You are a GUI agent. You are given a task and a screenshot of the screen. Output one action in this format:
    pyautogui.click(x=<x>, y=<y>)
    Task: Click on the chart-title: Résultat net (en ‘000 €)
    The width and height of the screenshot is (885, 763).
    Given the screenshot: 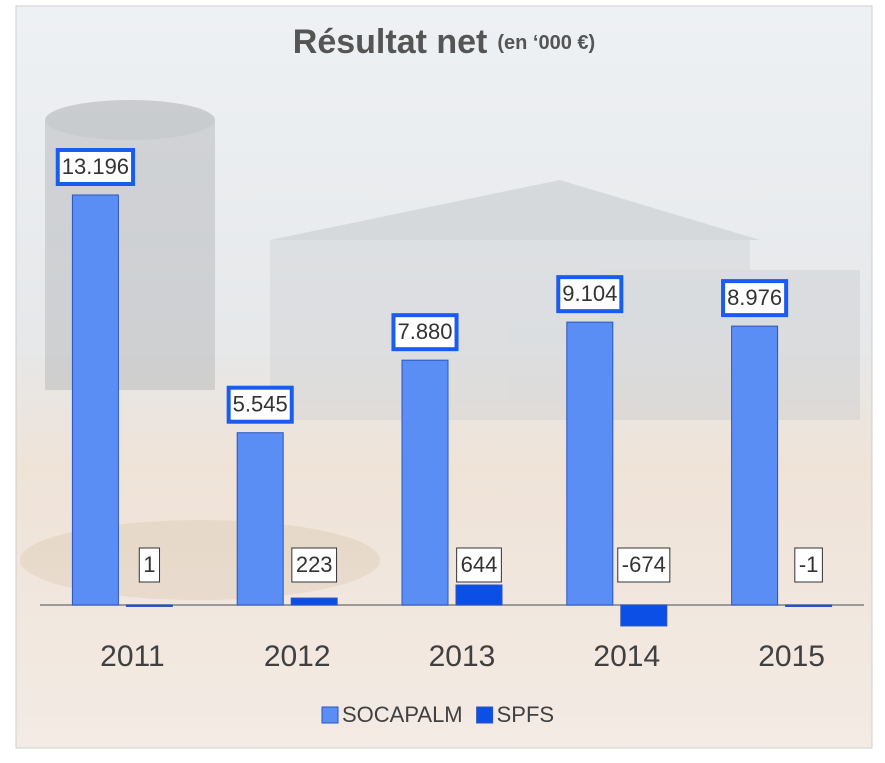 What is the action you would take?
    pyautogui.click(x=444, y=42)
    